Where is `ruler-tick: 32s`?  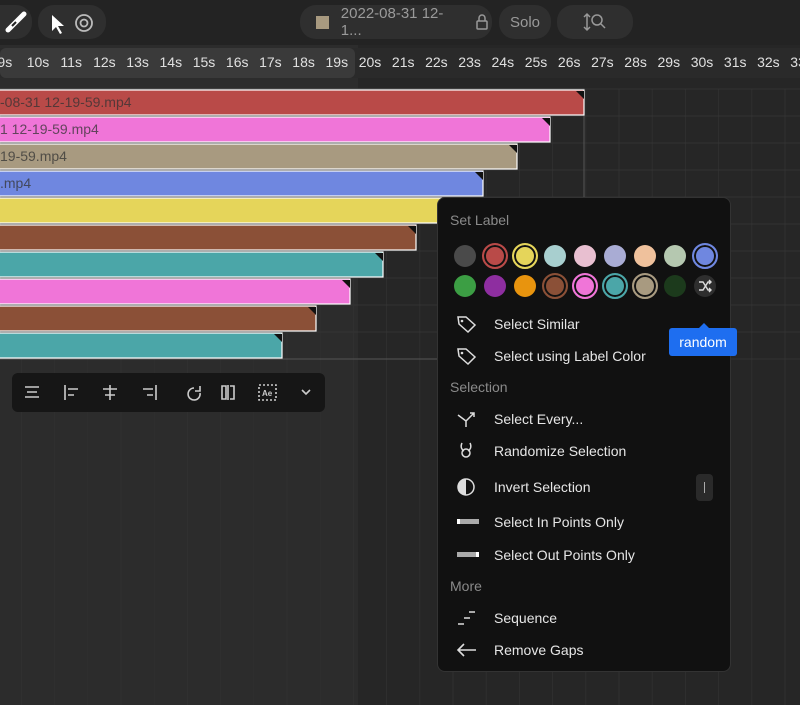
ruler-tick: 32s is located at coordinates (768, 62).